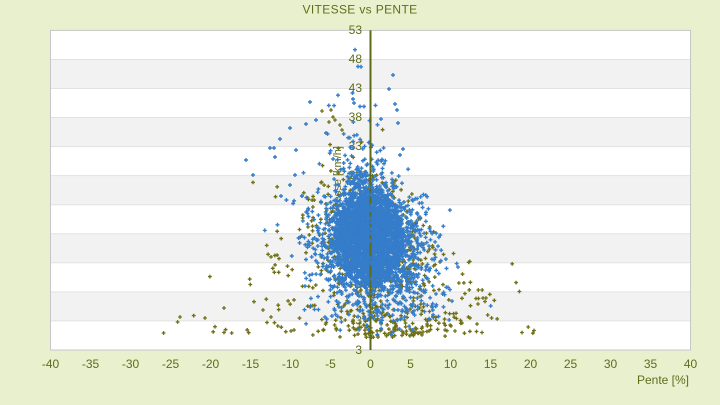 The width and height of the screenshot is (720, 405). I want to click on svg-text: -20, so click(211, 364).